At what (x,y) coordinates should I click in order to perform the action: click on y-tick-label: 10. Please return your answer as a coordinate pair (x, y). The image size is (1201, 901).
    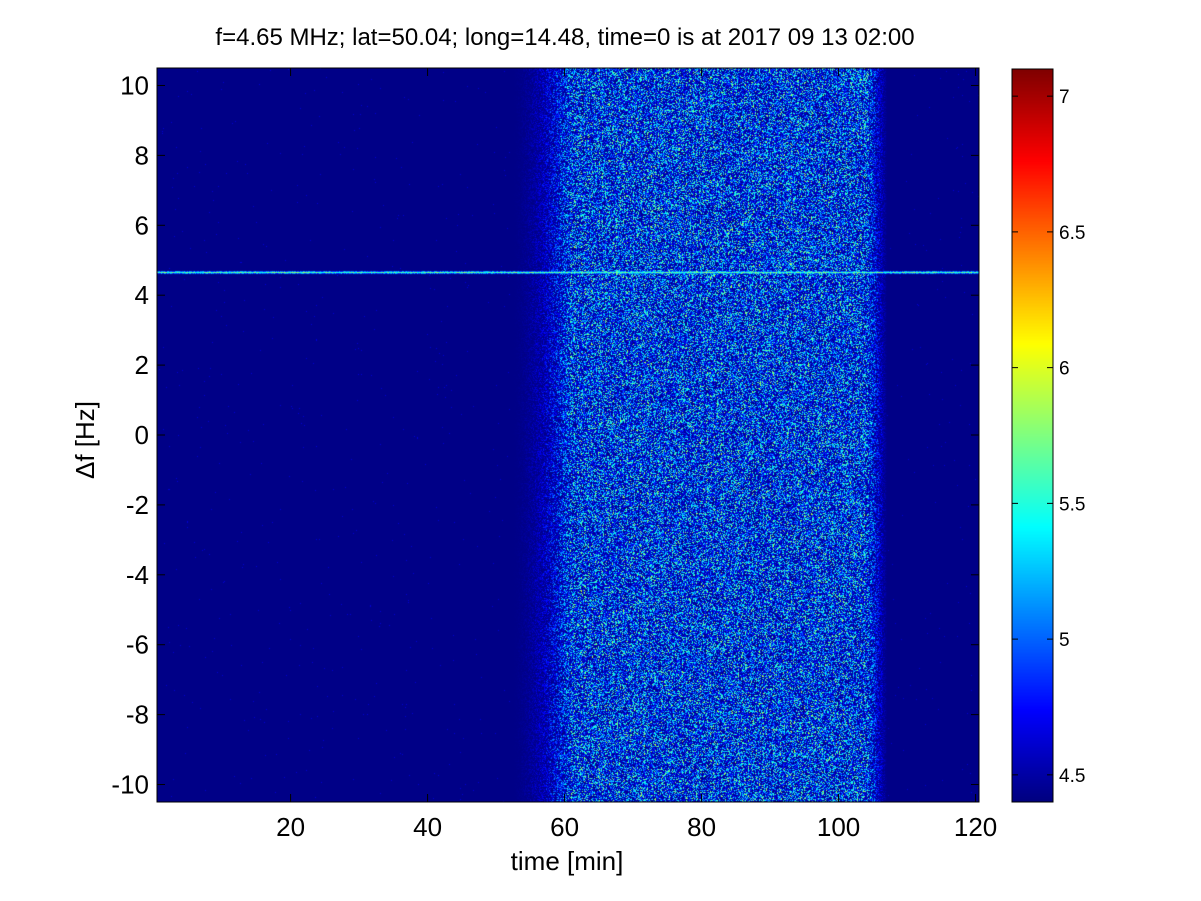
    Looking at the image, I should click on (134, 85).